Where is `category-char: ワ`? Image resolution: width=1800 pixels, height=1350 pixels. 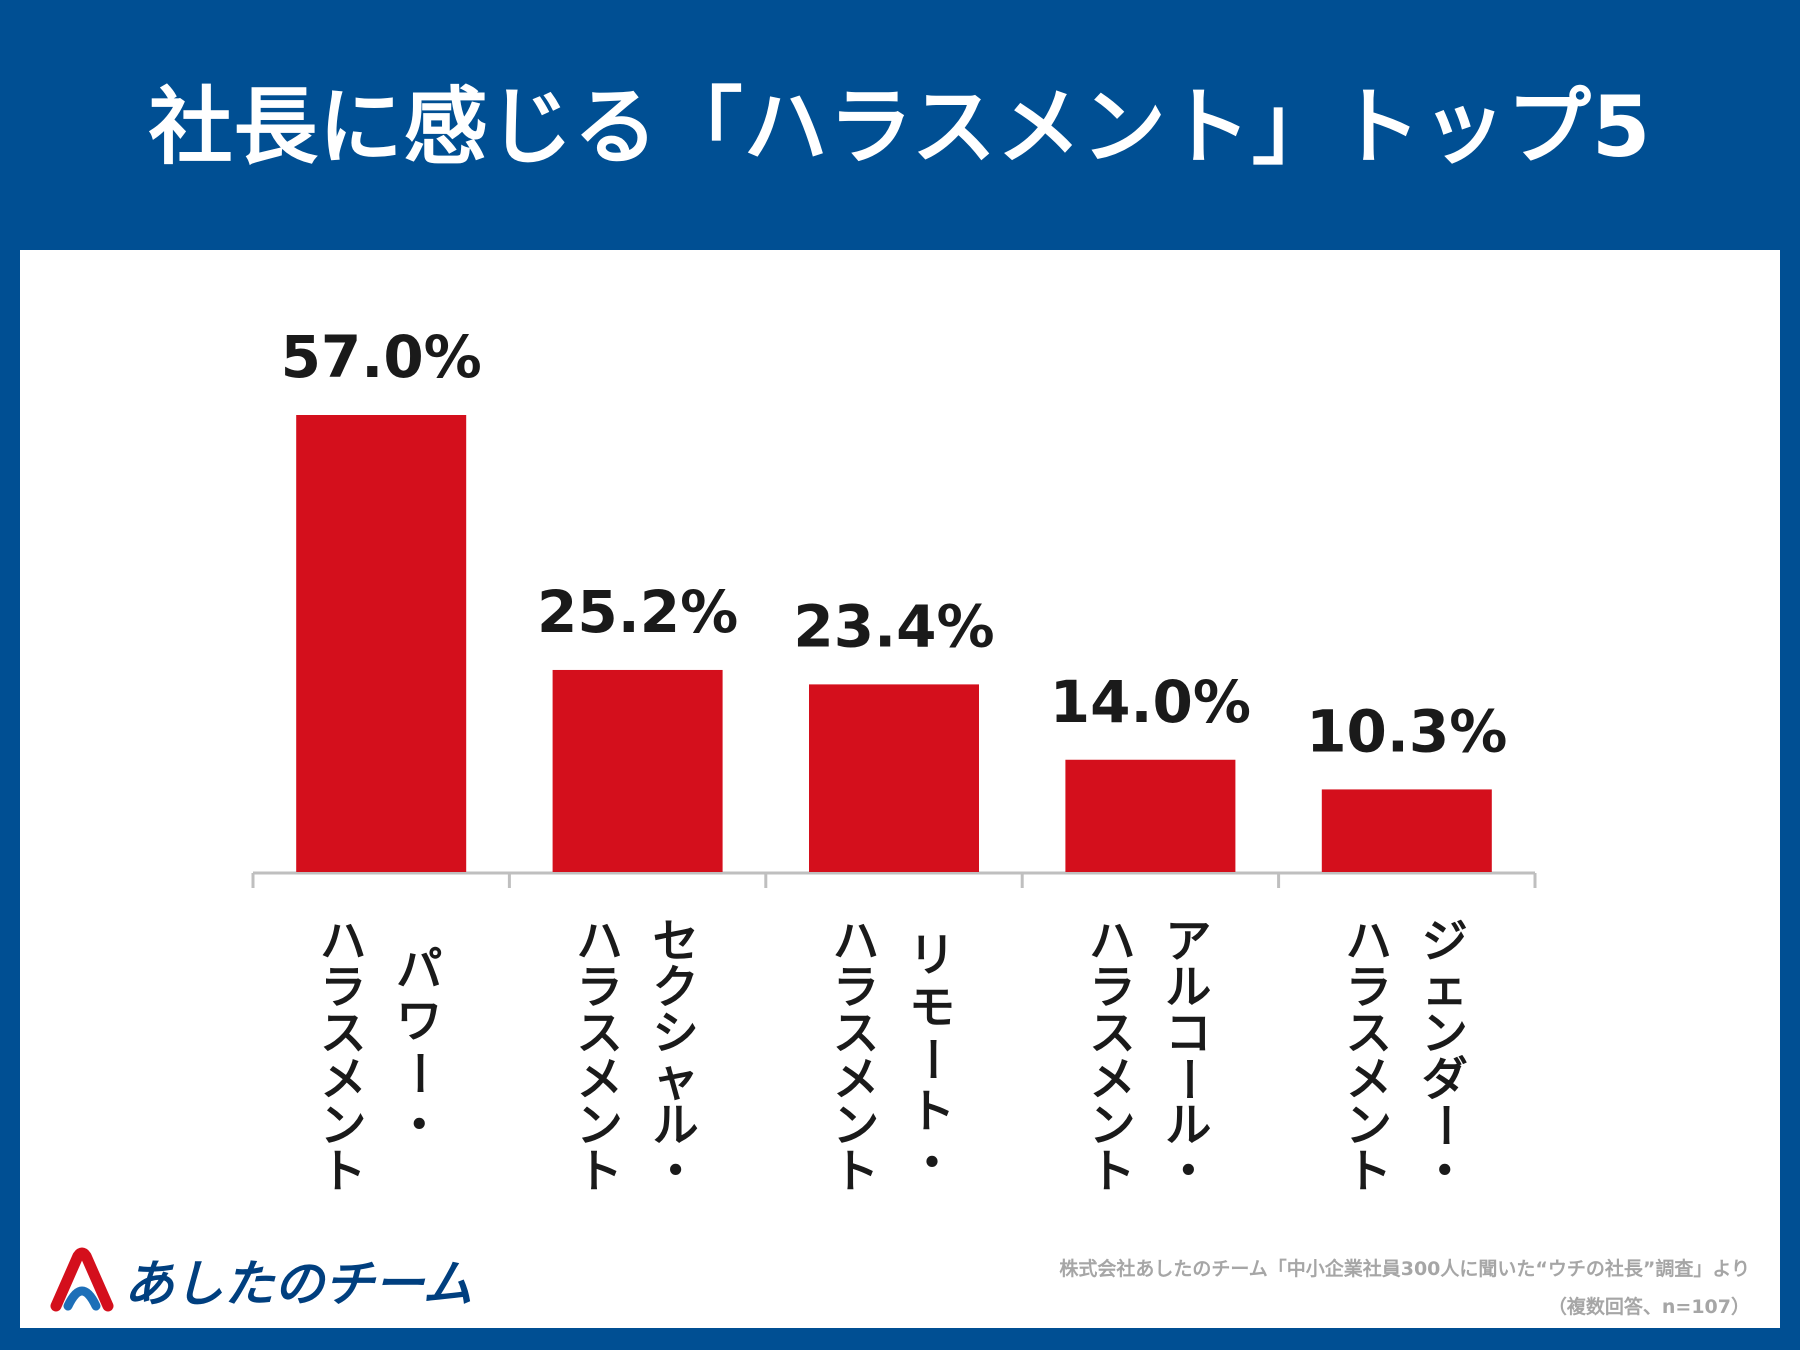
category-char: ワ is located at coordinates (419, 1021).